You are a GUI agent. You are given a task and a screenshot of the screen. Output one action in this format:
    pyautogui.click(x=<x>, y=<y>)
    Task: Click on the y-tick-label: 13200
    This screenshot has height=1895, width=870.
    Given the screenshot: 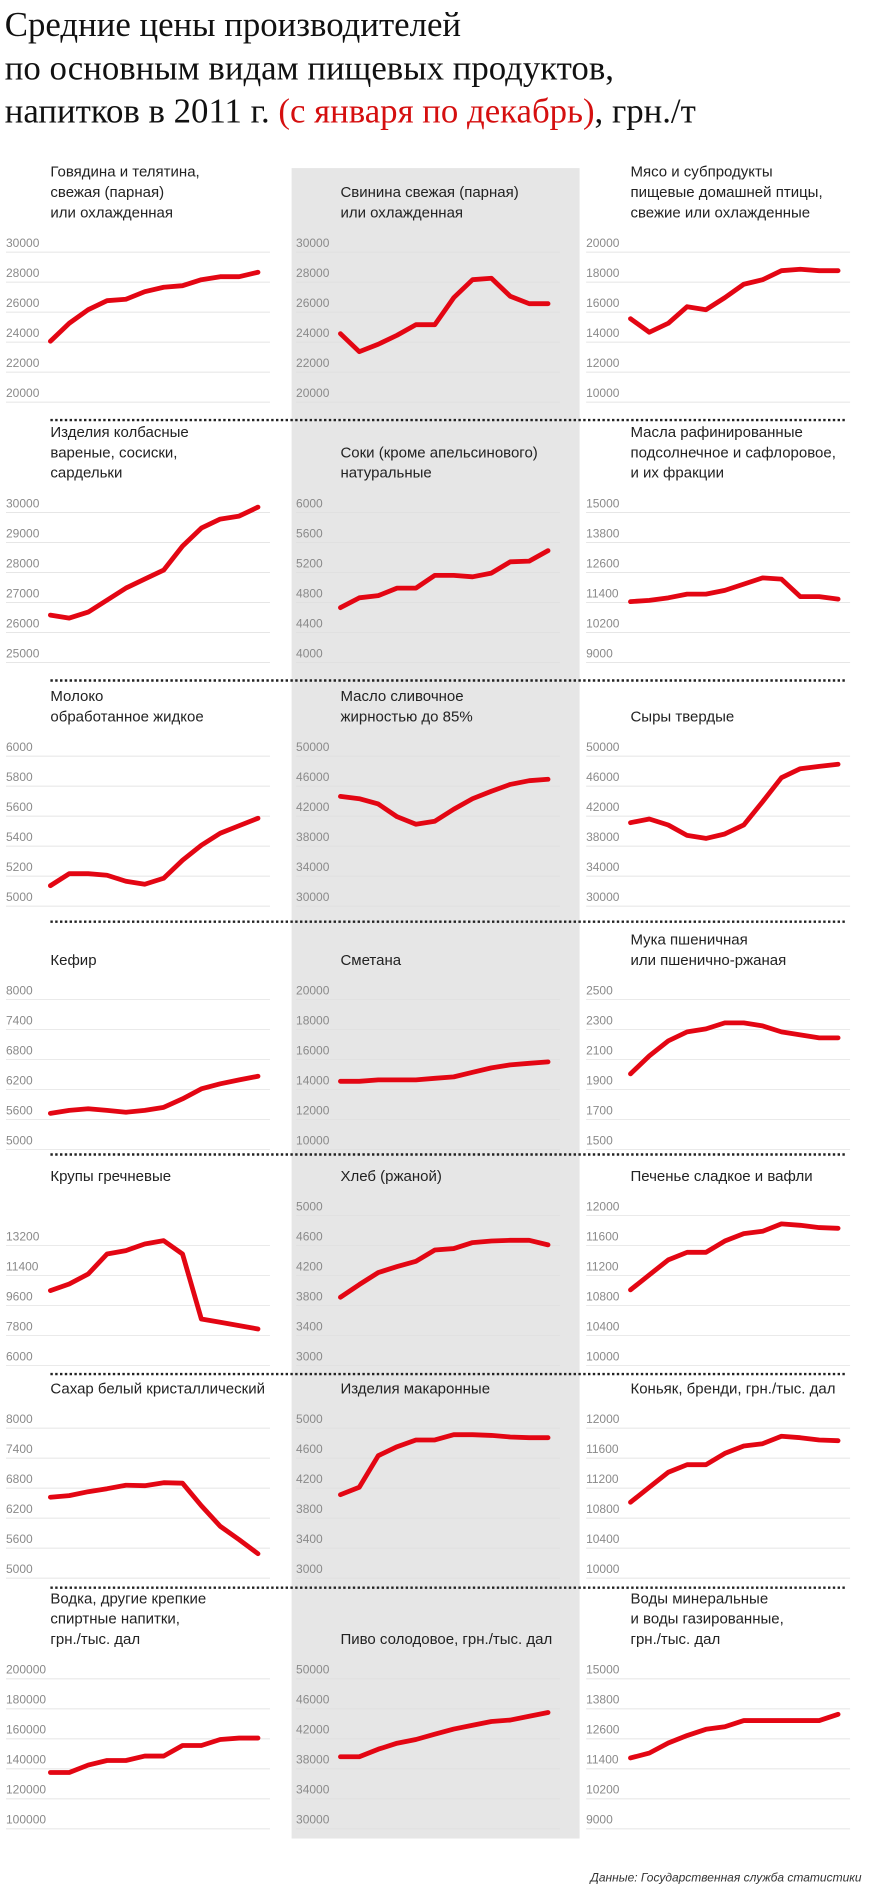 What is the action you would take?
    pyautogui.click(x=23, y=1236)
    